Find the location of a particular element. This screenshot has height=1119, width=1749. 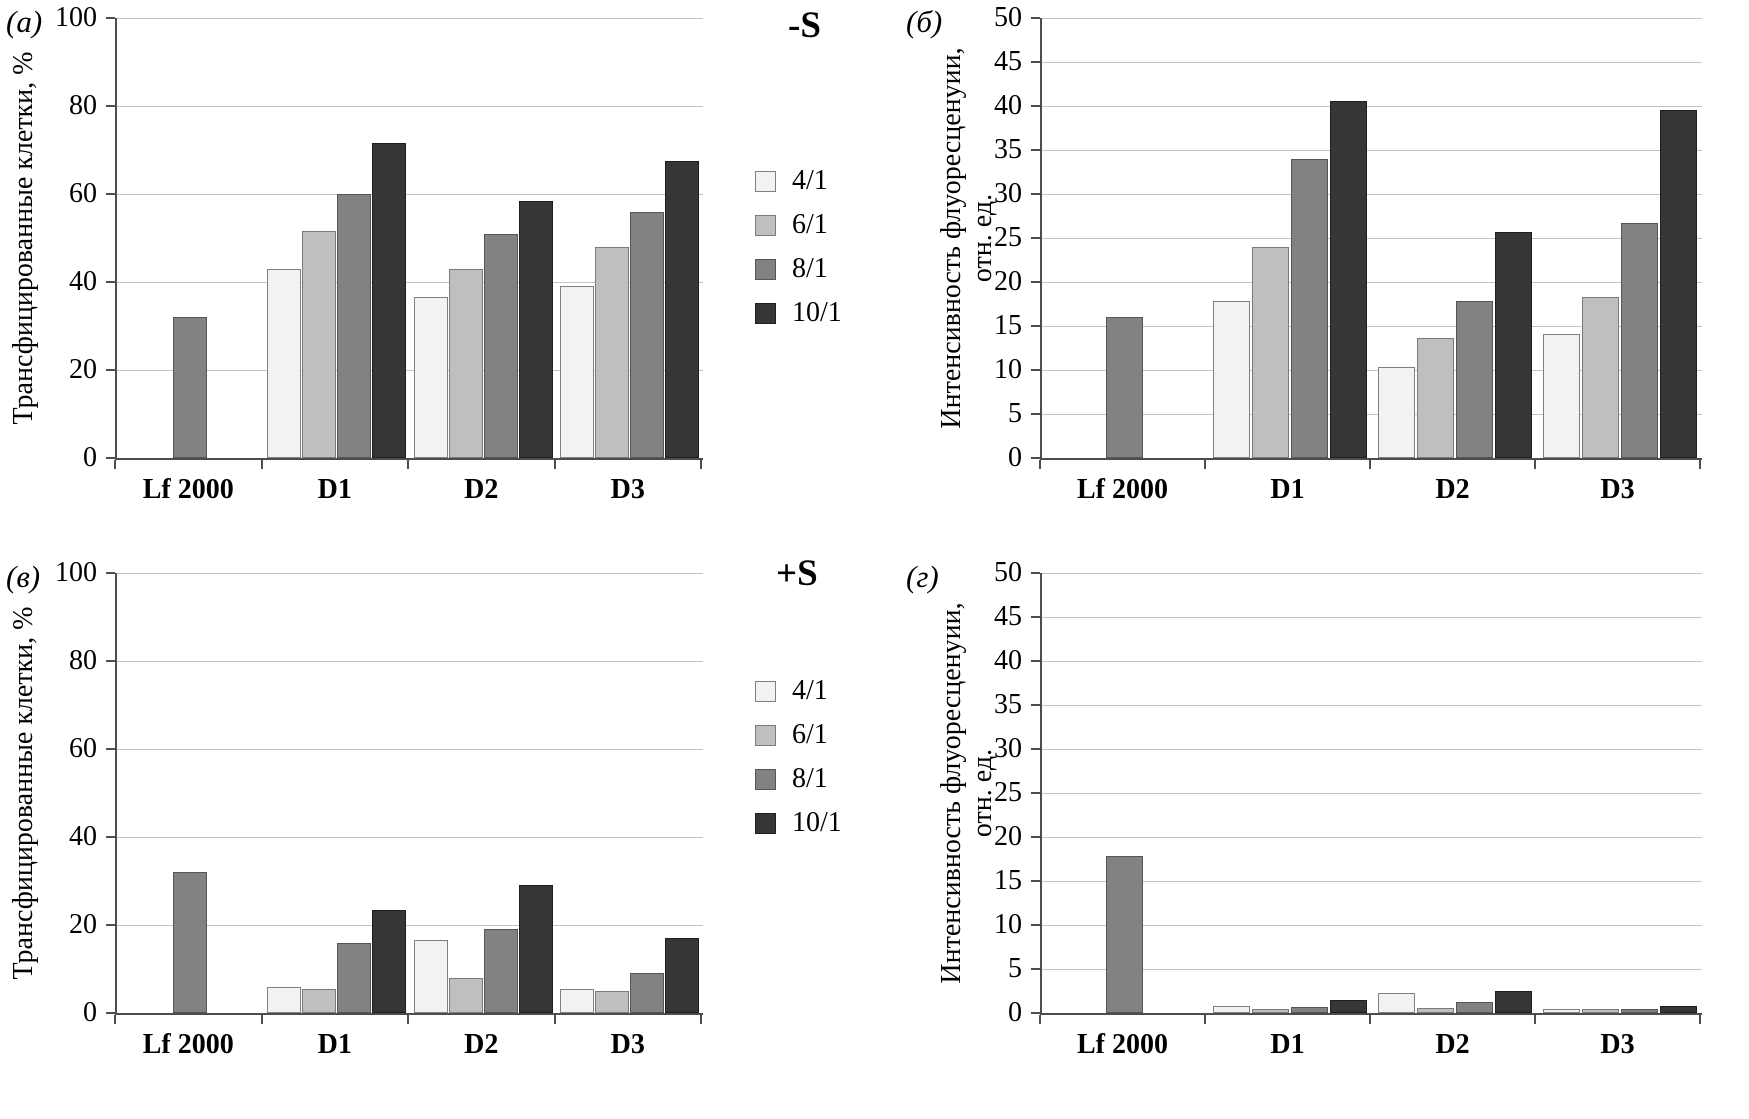

panel-a-label: (а) is located at coordinates (24, 21).